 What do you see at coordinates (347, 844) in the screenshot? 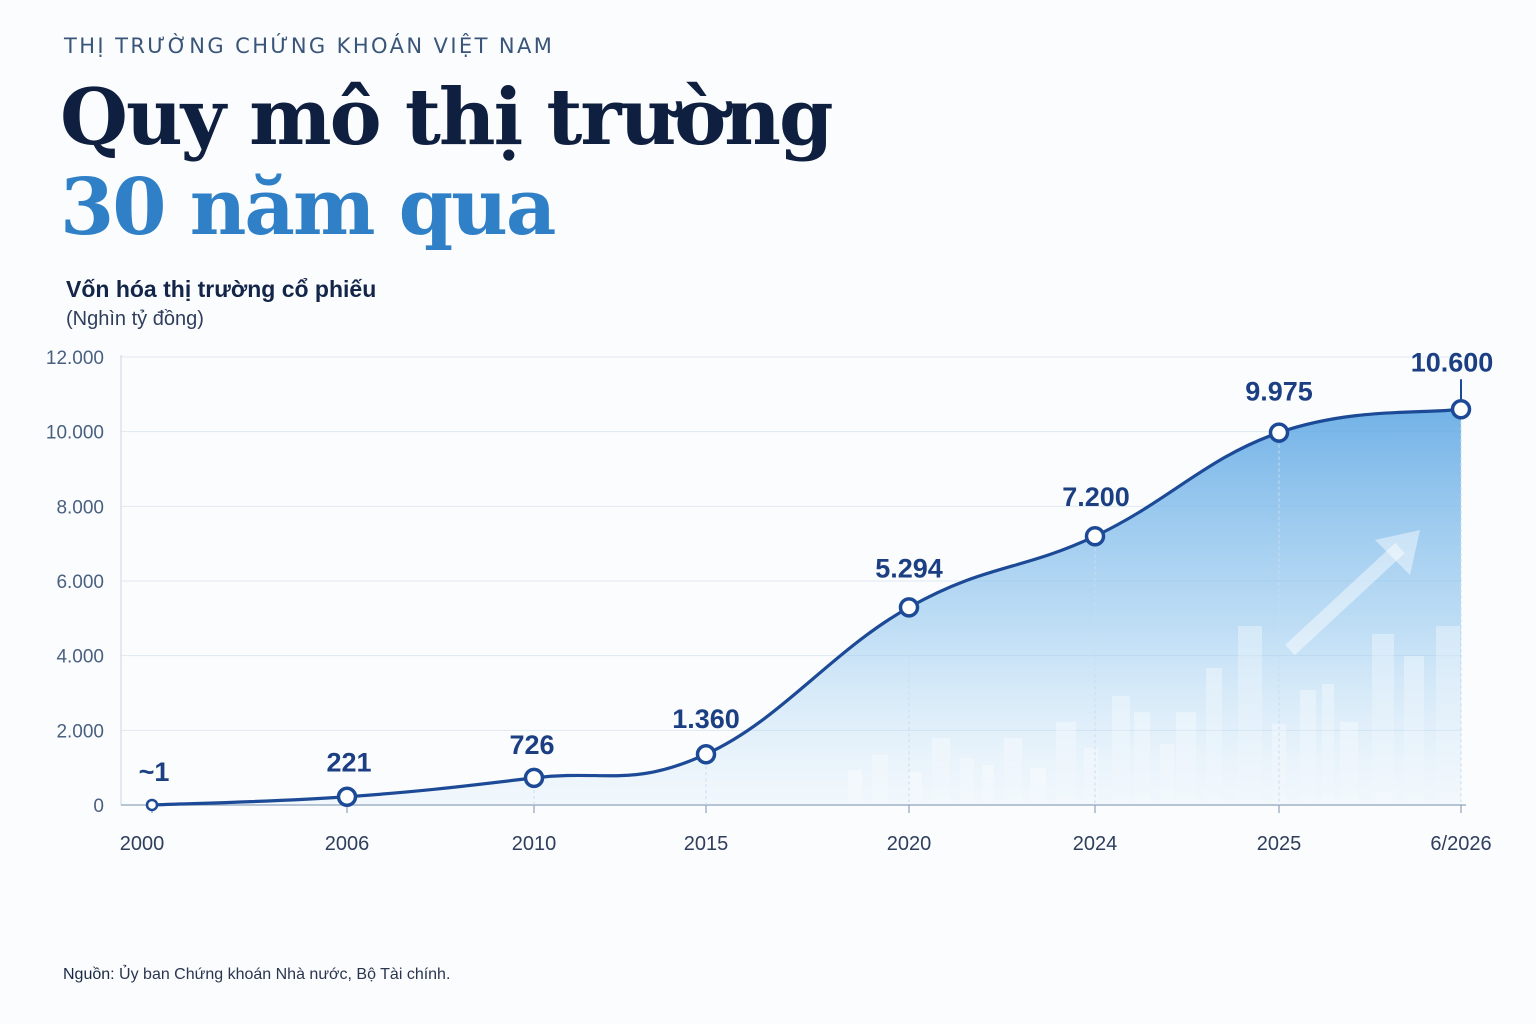
I see `x-tick-label: 2006` at bounding box center [347, 844].